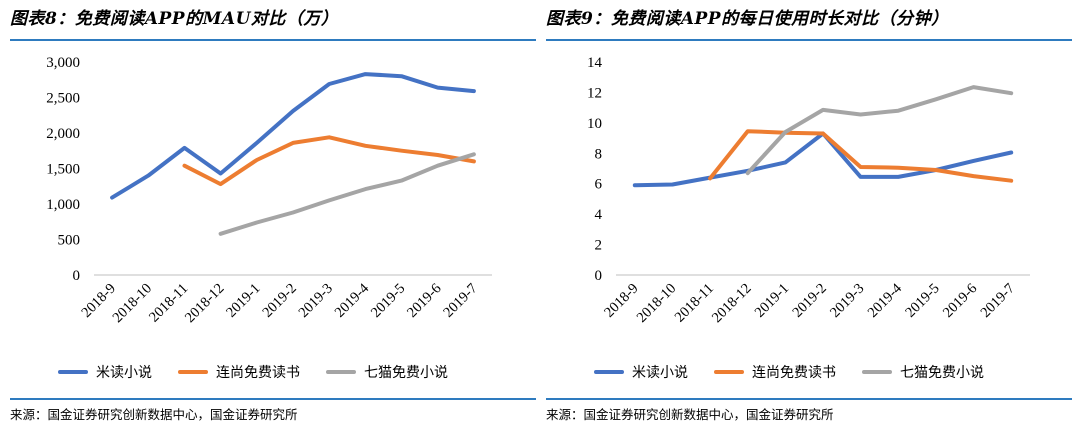  What do you see at coordinates (595, 63) in the screenshot?
I see `y-tick-label: 14` at bounding box center [595, 63].